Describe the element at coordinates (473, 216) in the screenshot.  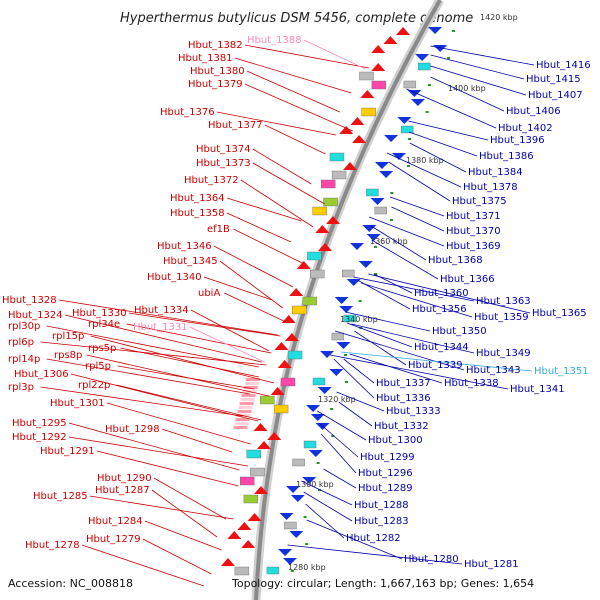
I see `right-gene-label: Hbut_1371` at that location.